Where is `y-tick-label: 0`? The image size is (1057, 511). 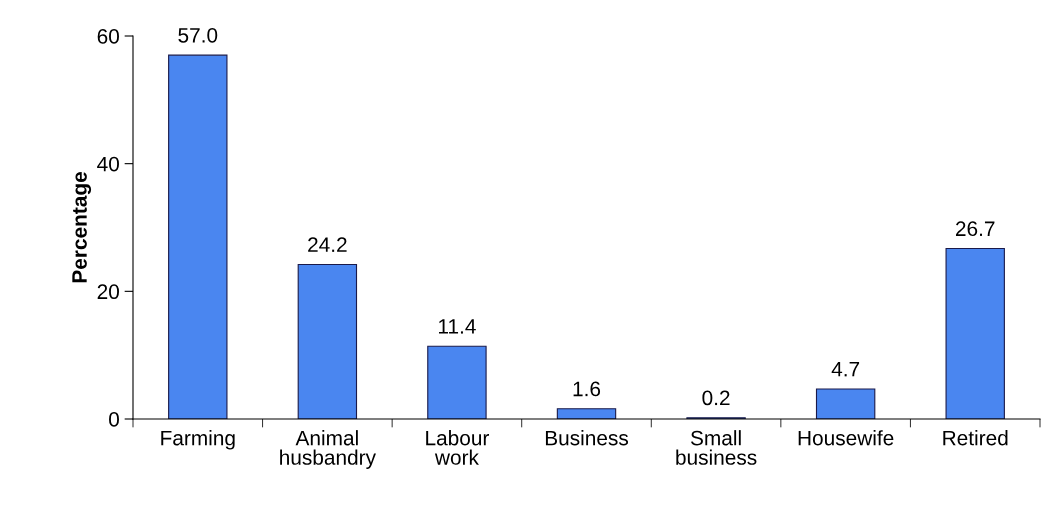
y-tick-label: 0 is located at coordinates (114, 419).